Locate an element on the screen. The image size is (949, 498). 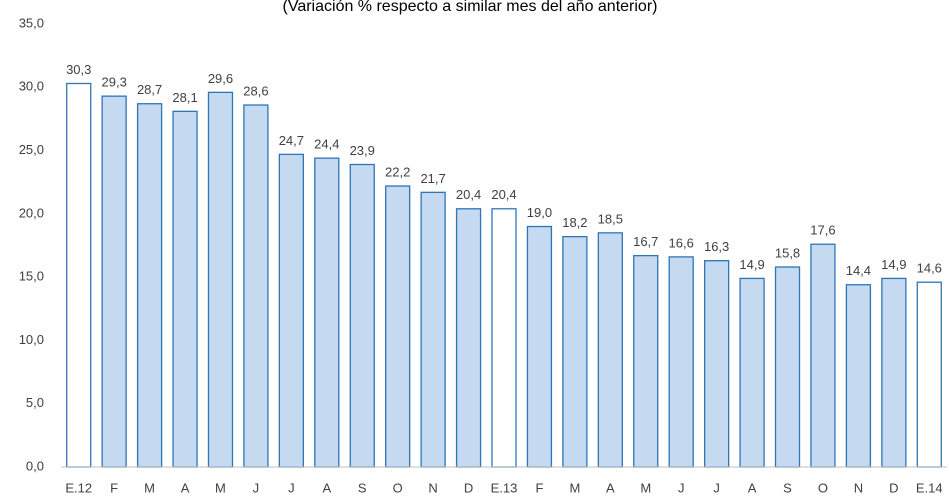
data-label: 18,2 is located at coordinates (574, 222).